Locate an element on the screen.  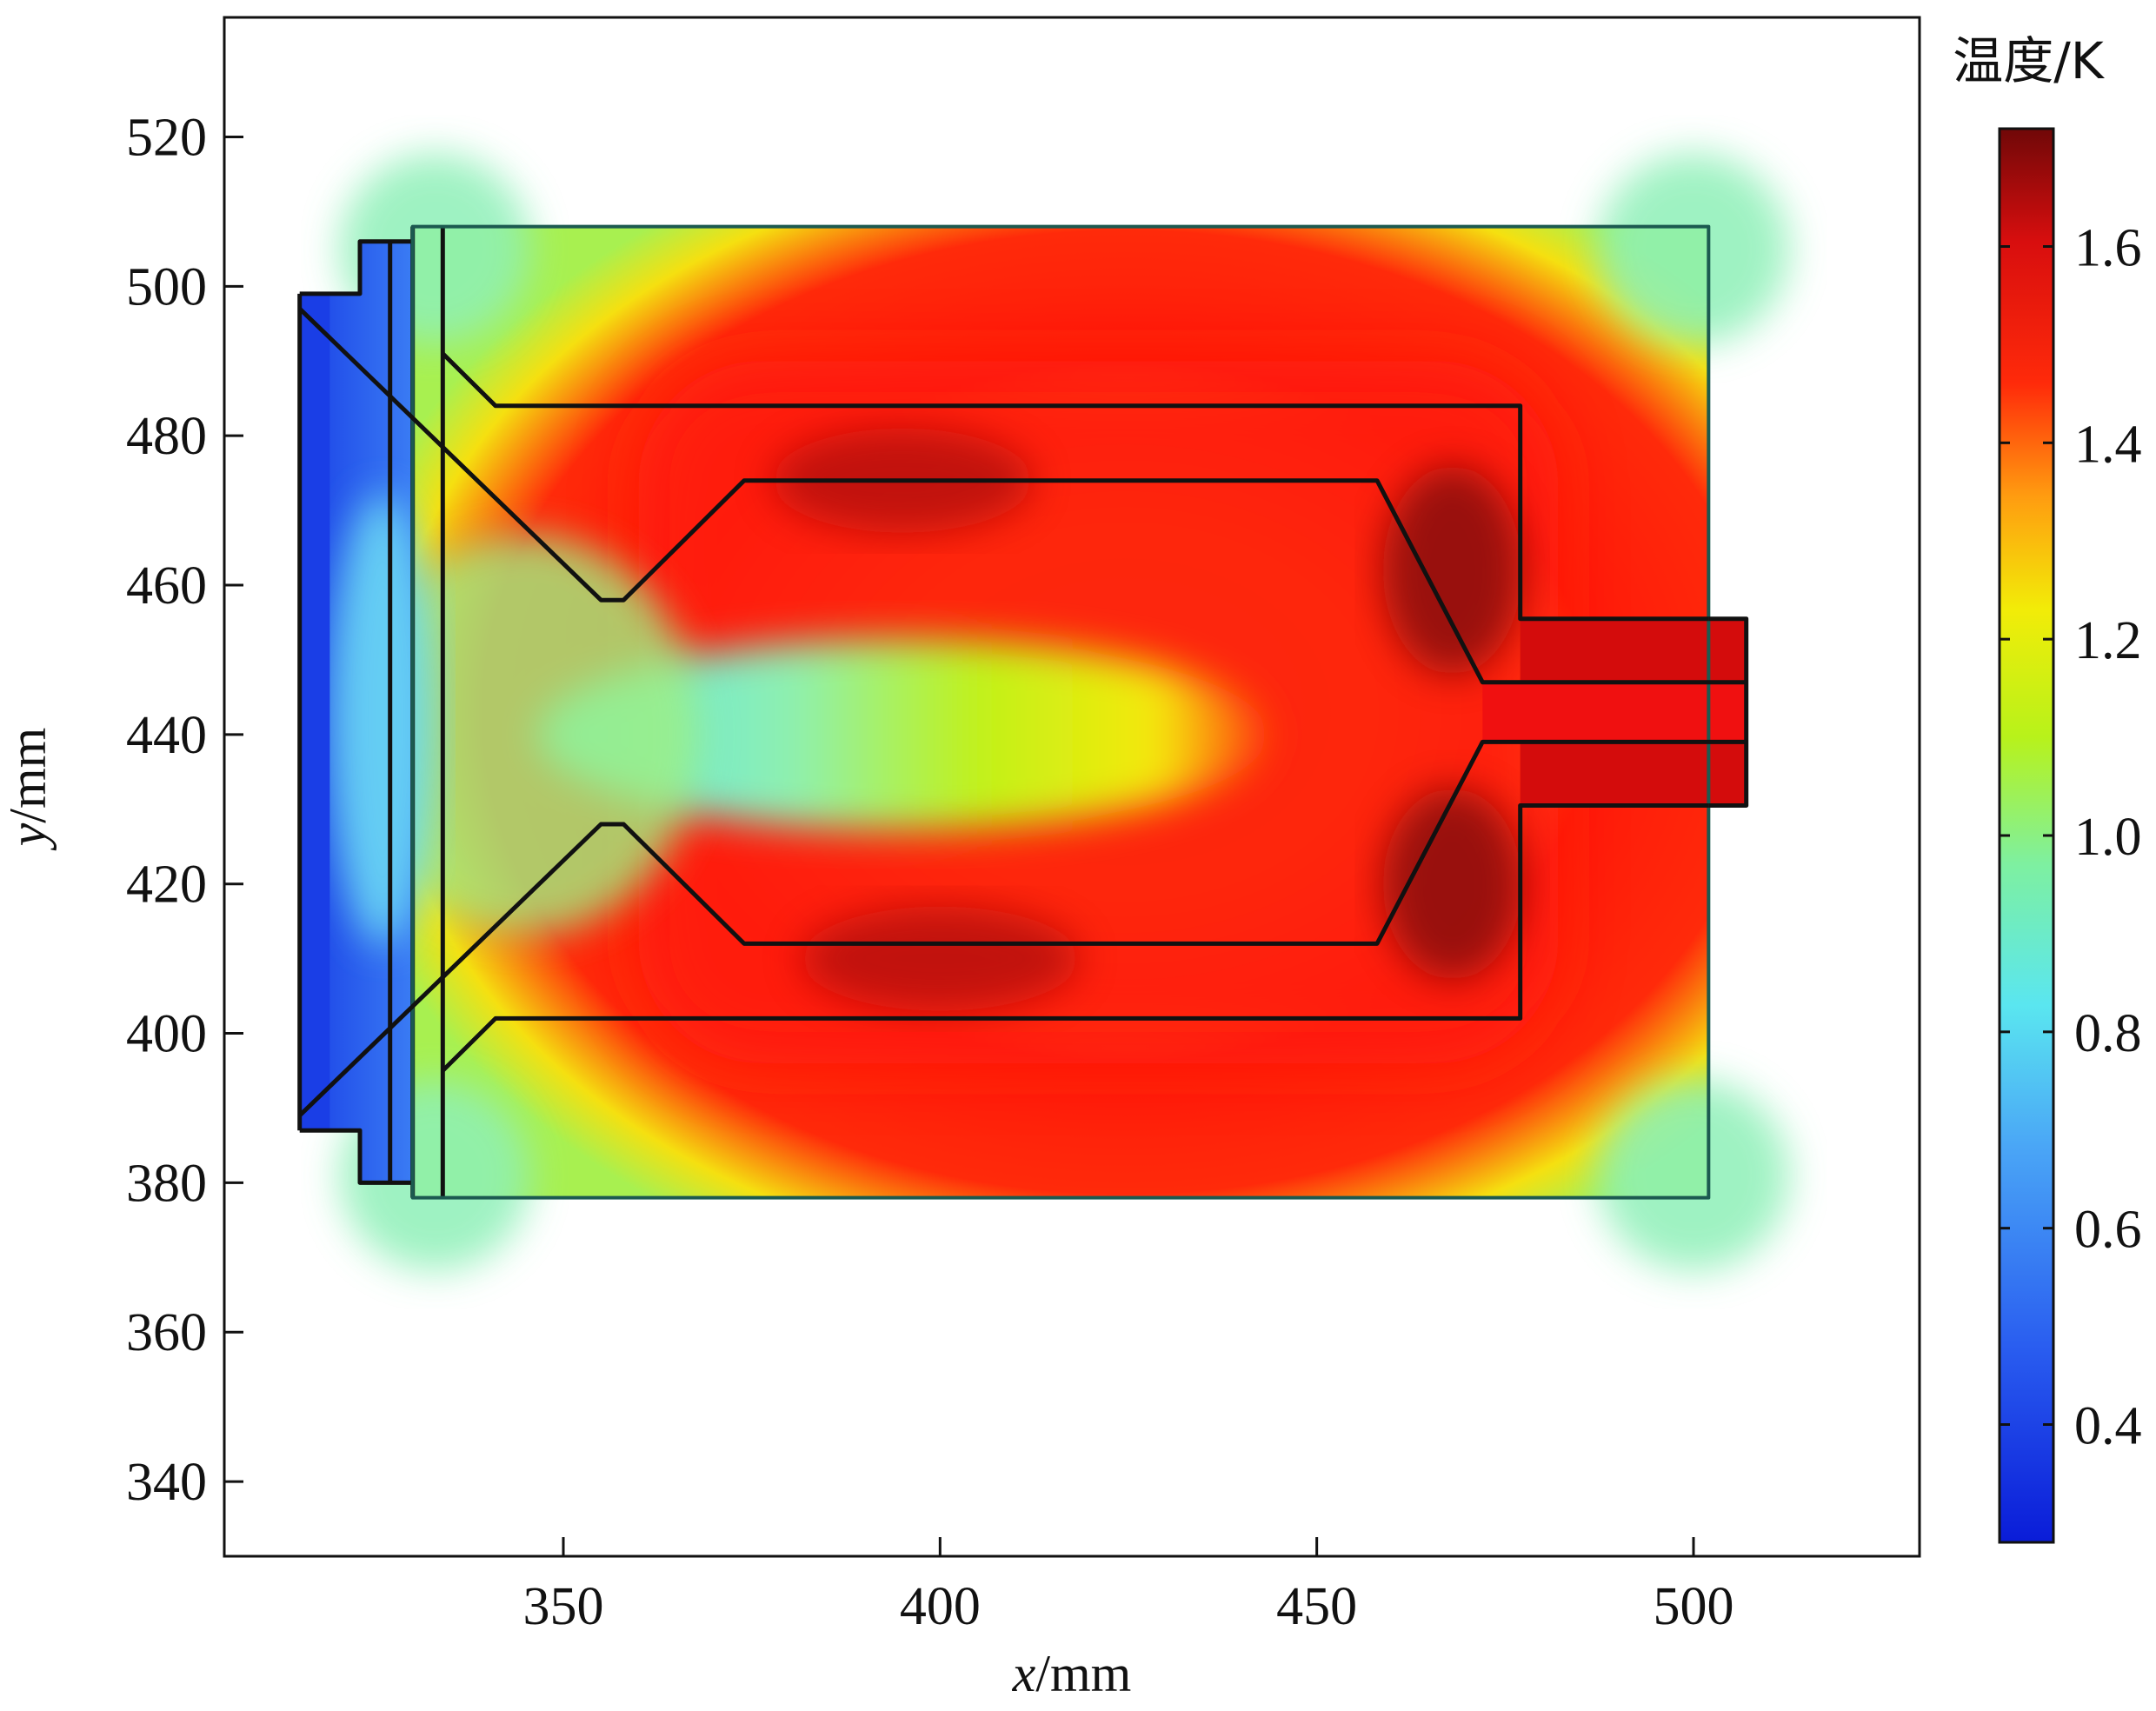
y-tick-label: 480 is located at coordinates (166, 436).